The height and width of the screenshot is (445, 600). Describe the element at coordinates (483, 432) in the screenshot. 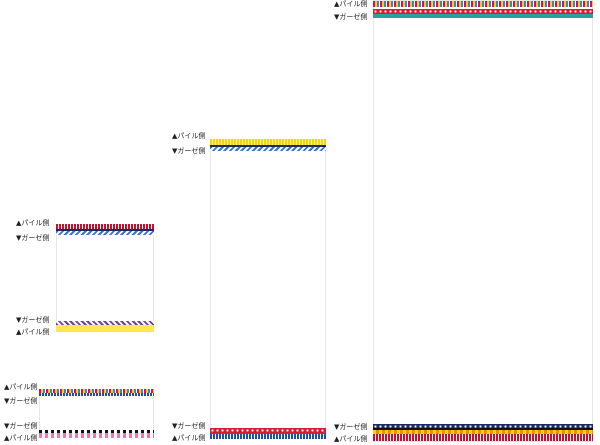

I see `towel-4-bottom-pattern` at that location.